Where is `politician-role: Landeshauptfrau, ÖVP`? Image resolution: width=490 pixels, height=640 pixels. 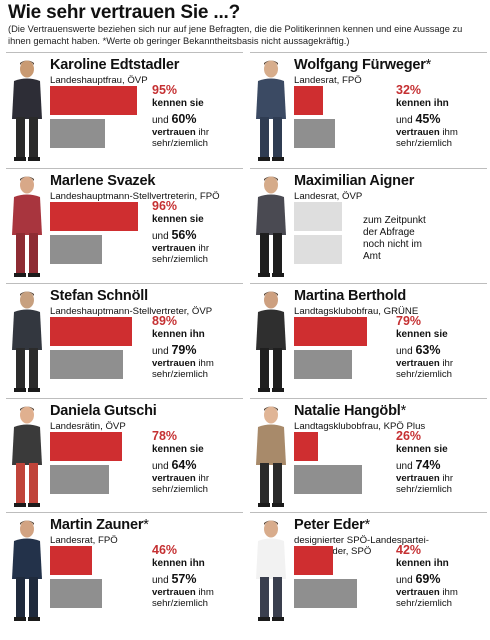 politician-role: Landeshauptfrau, ÖVP is located at coordinates (99, 80).